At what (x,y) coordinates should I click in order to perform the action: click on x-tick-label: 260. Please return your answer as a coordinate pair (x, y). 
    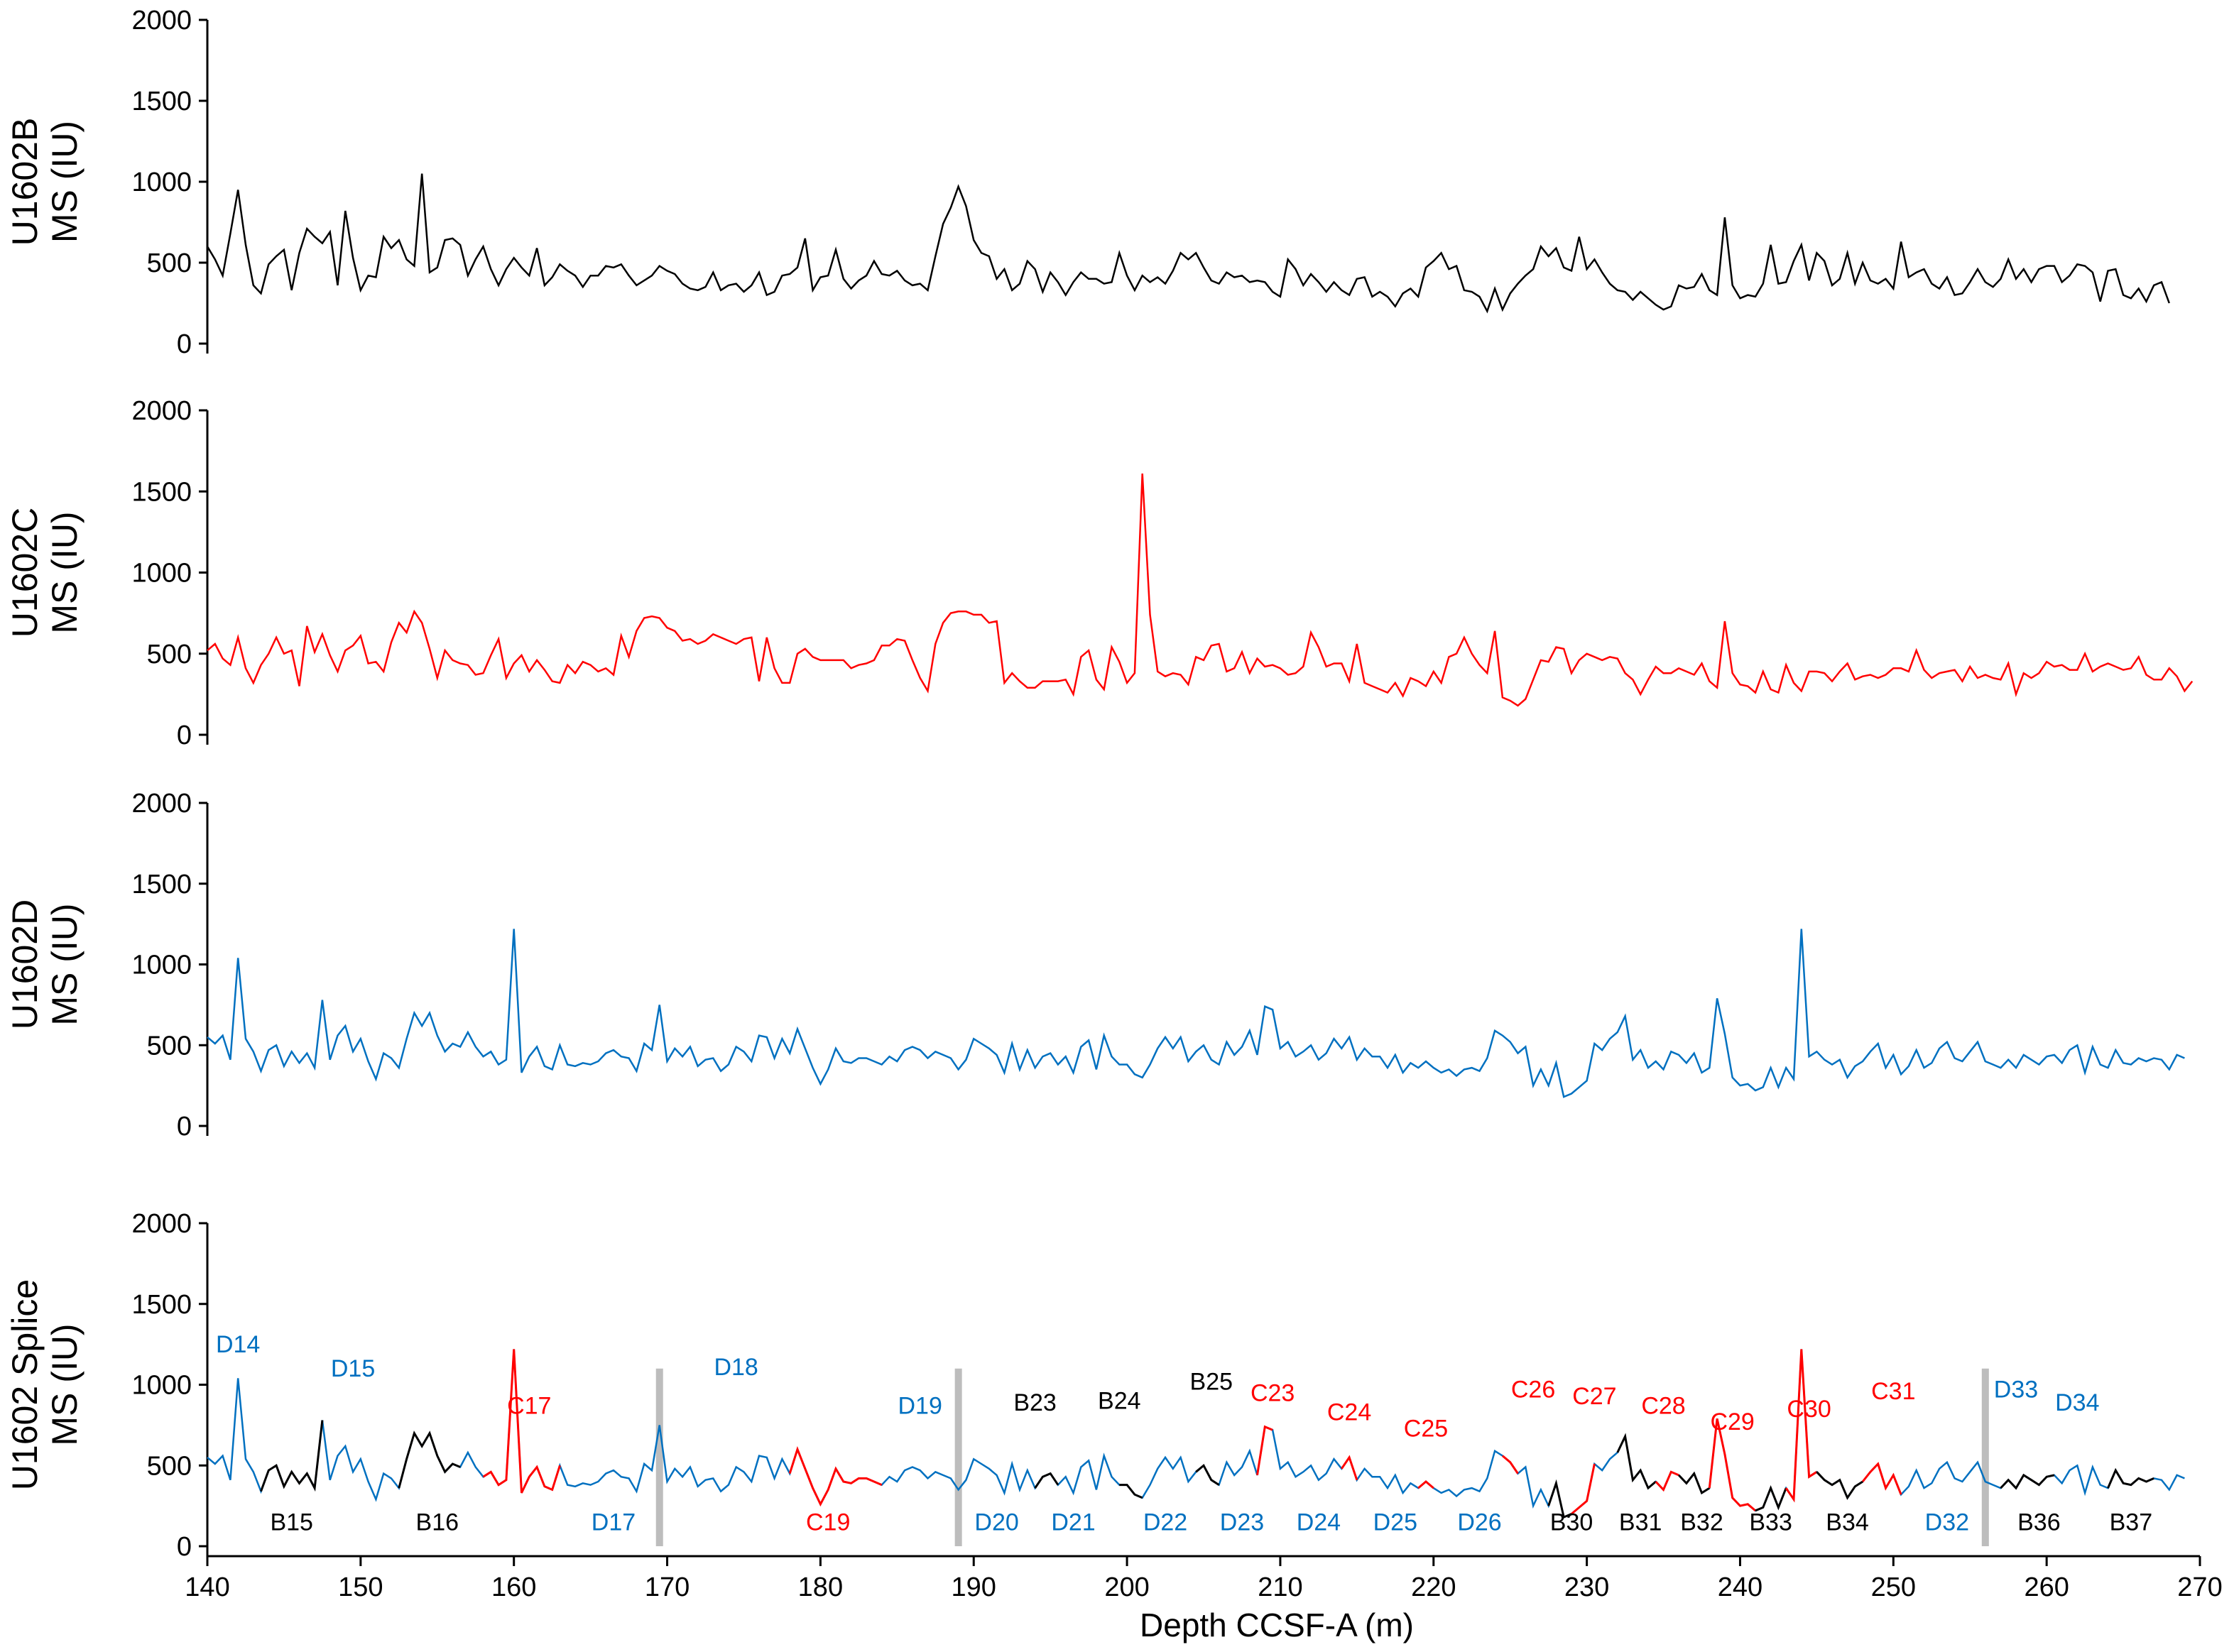
    Looking at the image, I should click on (2047, 1587).